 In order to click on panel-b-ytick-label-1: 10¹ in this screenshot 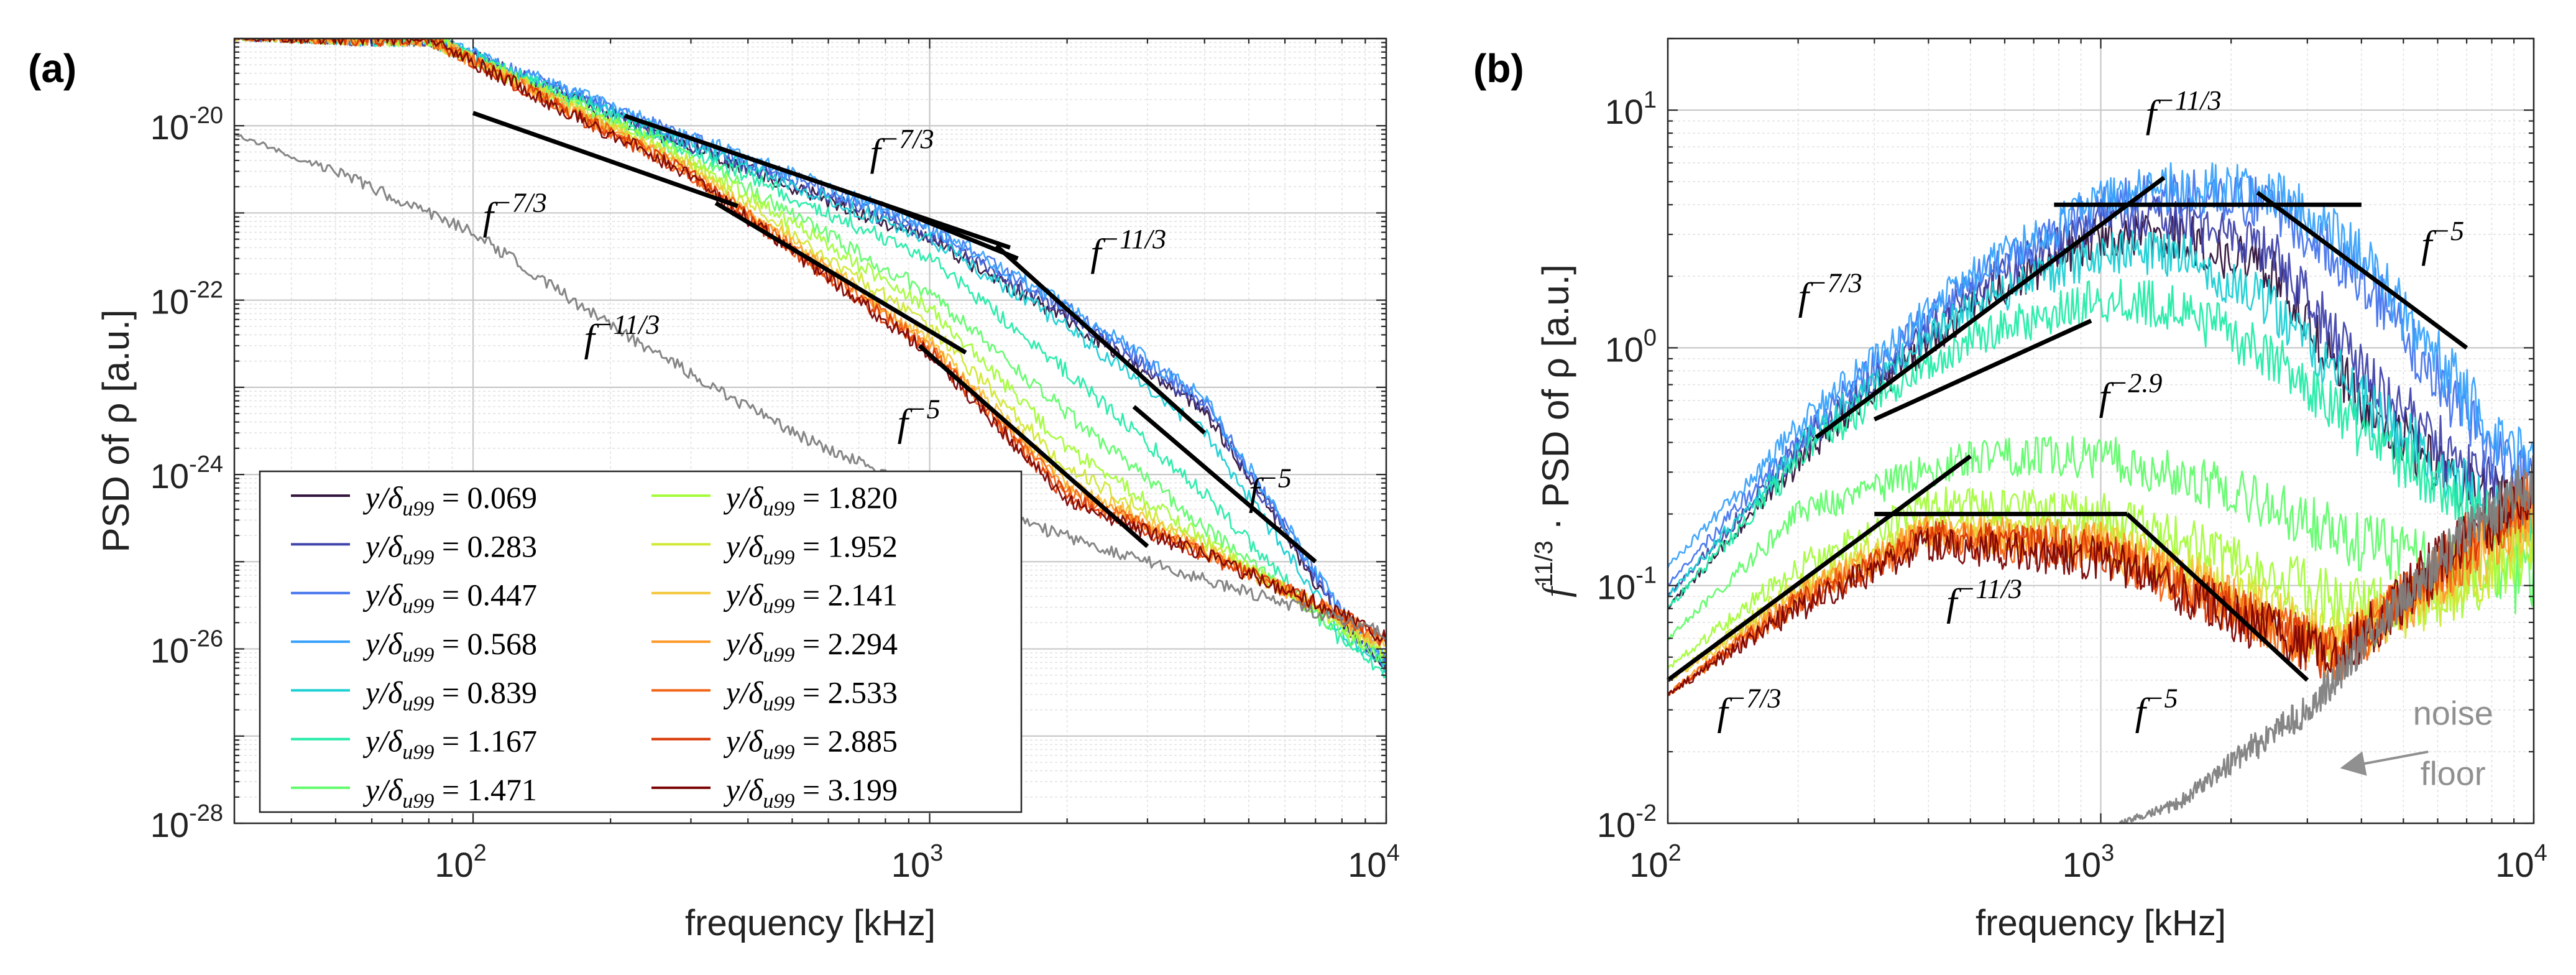, I will do `click(1631, 109)`.